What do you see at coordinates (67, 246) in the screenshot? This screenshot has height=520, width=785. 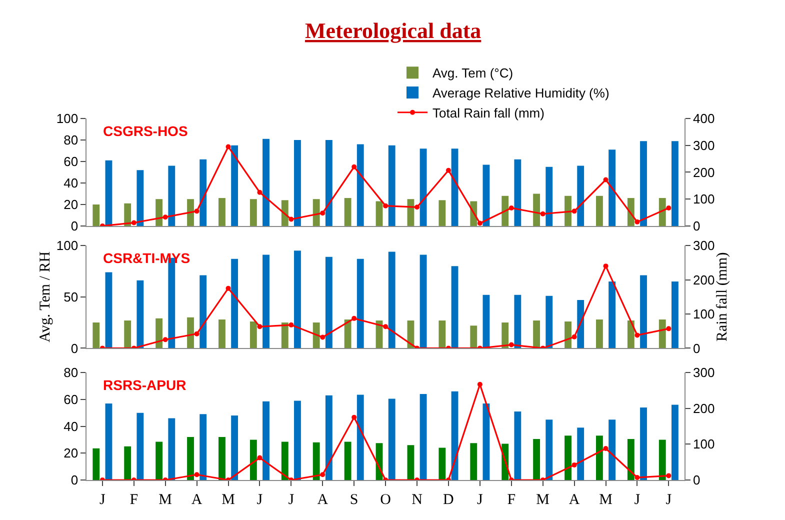 I see `y-tick-label: 100` at bounding box center [67, 246].